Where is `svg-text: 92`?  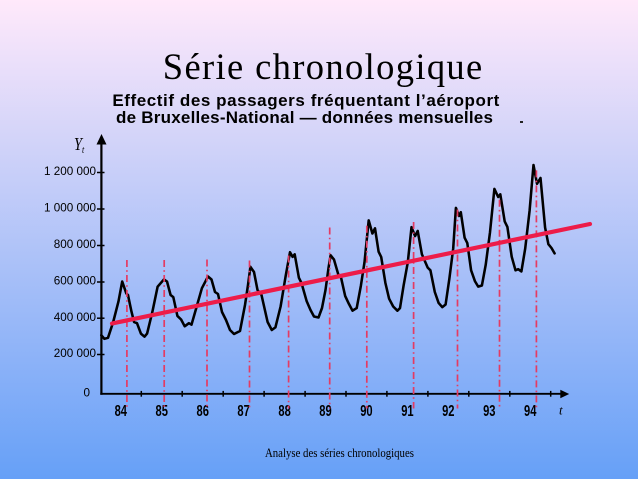
svg-text: 92 is located at coordinates (448, 410).